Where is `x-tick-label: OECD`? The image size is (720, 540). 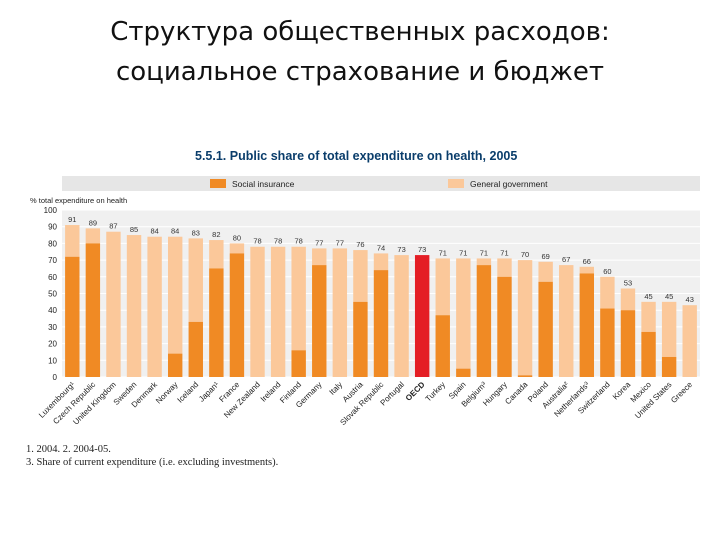 x-tick-label: OECD is located at coordinates (415, 391).